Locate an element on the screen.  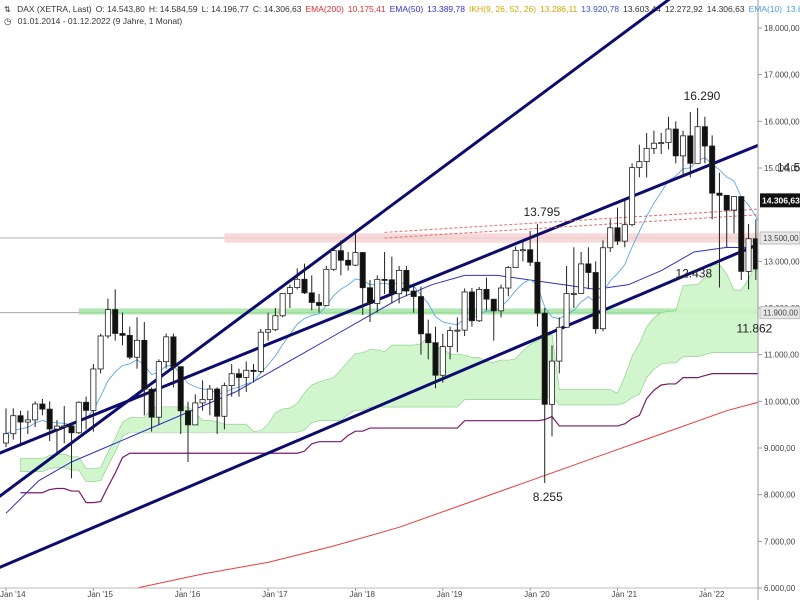
price-annotation: 16.290 is located at coordinates (702, 96).